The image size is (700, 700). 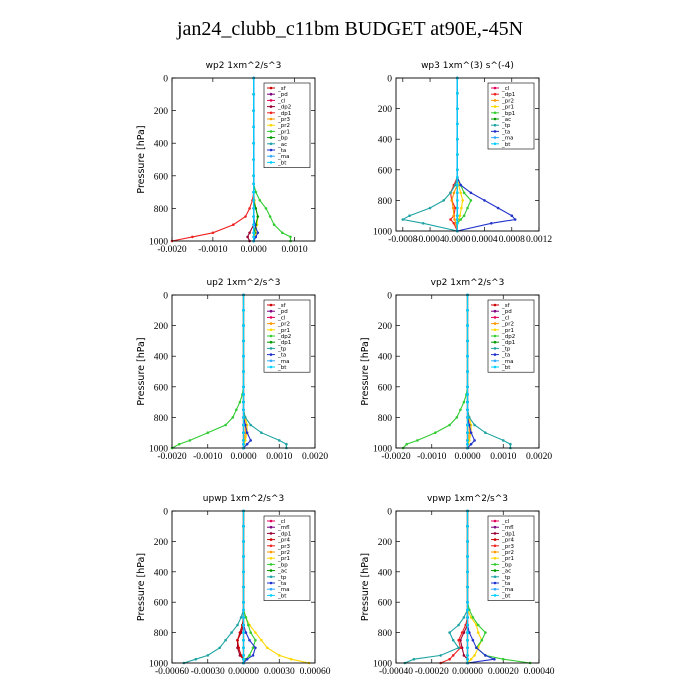 I want to click on x-tick-label: 0.0010, so click(x=279, y=457).